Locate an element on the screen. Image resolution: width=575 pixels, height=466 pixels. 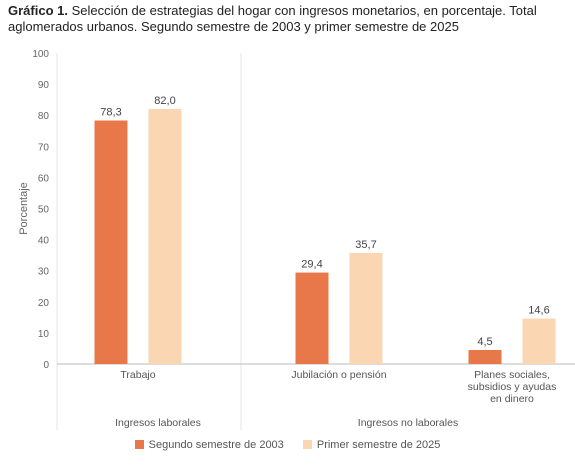
y-tick-label: 100 is located at coordinates (40, 54).